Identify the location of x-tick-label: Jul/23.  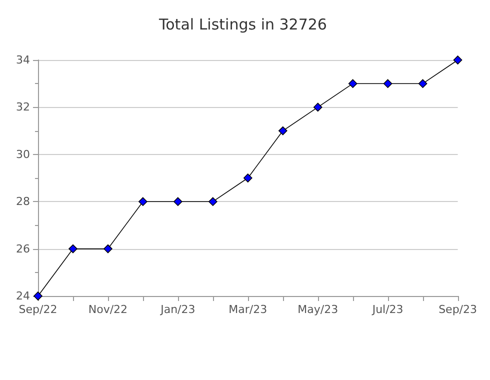
(387, 309).